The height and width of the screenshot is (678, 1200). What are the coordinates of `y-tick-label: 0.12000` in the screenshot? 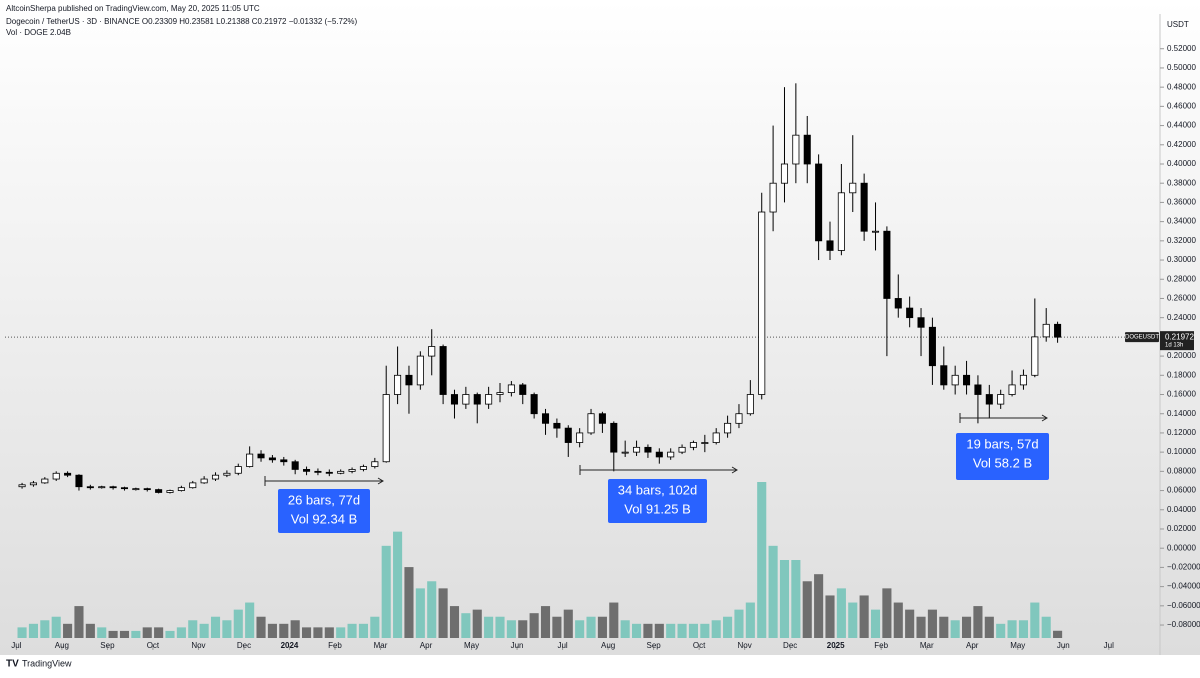 It's located at (1181, 432).